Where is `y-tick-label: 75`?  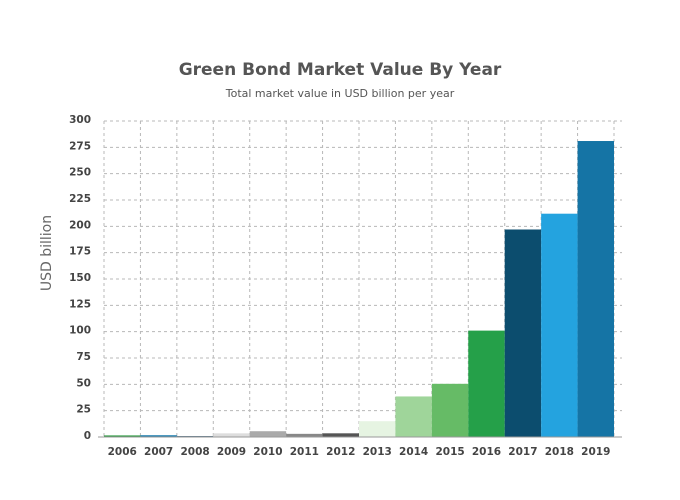 y-tick-label: 75 is located at coordinates (83, 357).